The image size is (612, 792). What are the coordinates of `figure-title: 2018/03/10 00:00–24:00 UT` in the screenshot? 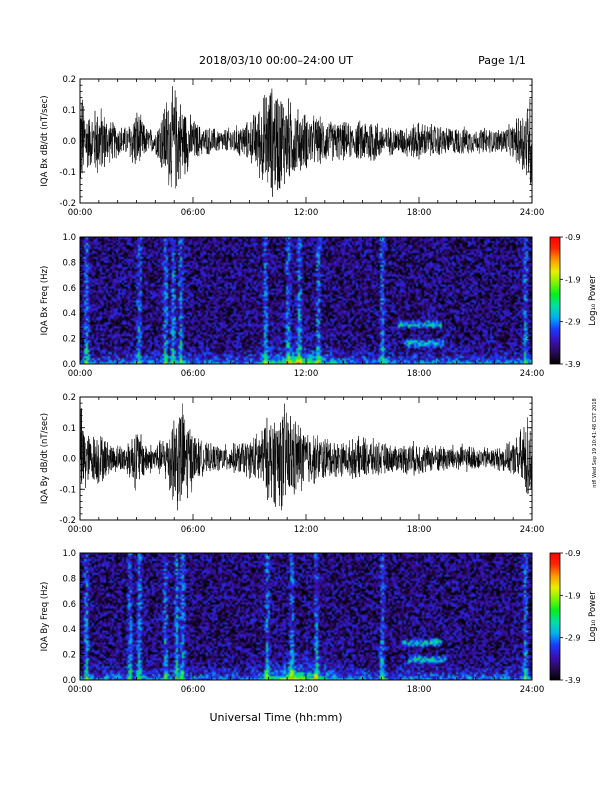 It's located at (276, 60).